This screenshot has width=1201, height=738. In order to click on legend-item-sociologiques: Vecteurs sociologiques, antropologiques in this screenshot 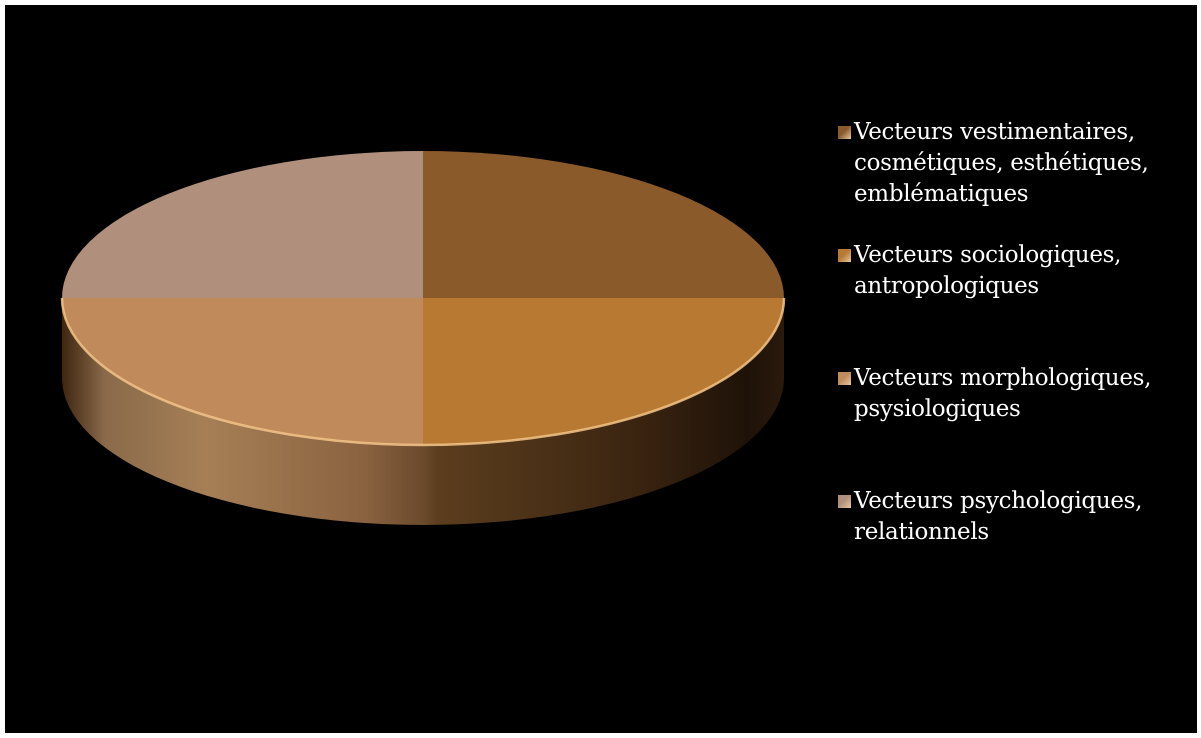, I will do `click(1010, 301)`.